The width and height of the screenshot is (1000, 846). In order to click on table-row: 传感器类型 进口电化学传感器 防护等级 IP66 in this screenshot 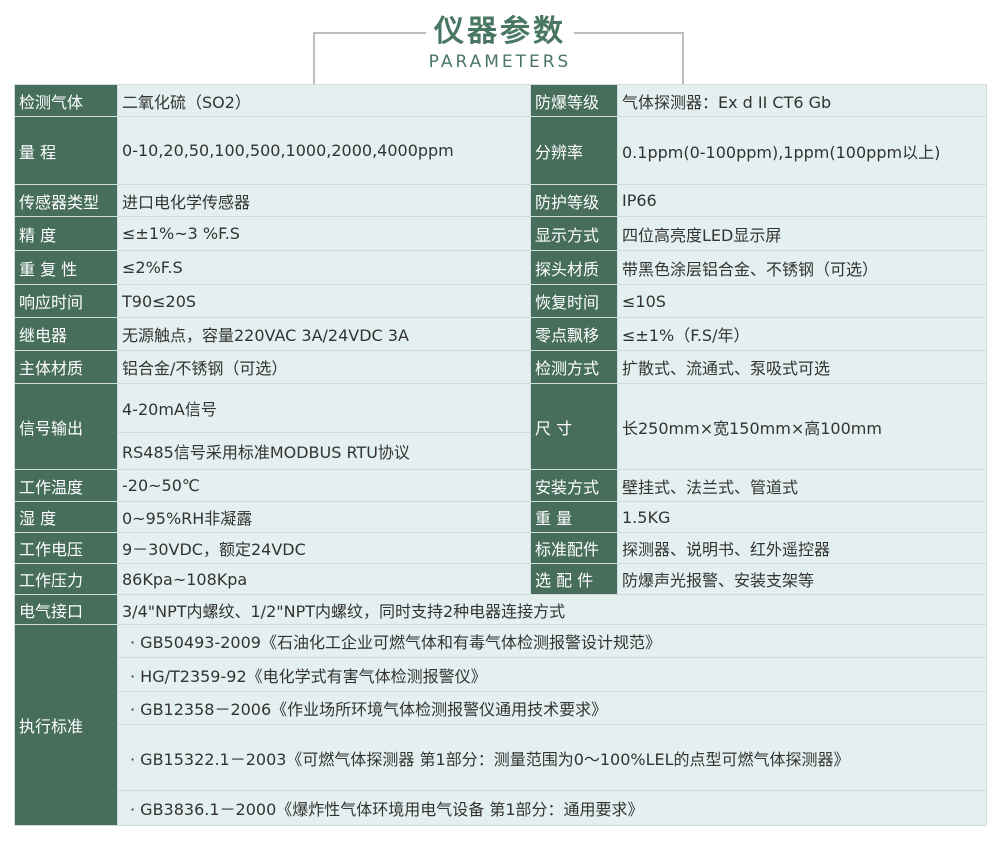, I will do `click(500, 200)`.